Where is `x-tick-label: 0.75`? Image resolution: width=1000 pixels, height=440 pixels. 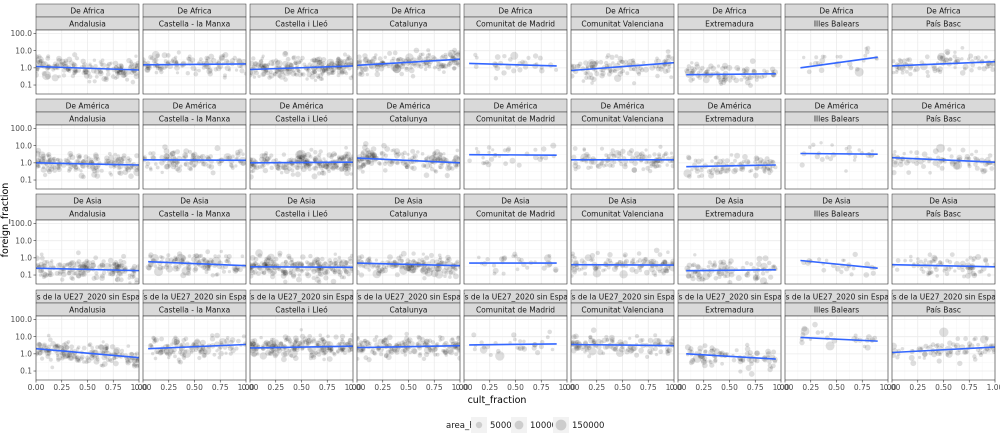
x-tick-label: 0.75 is located at coordinates (113, 387).